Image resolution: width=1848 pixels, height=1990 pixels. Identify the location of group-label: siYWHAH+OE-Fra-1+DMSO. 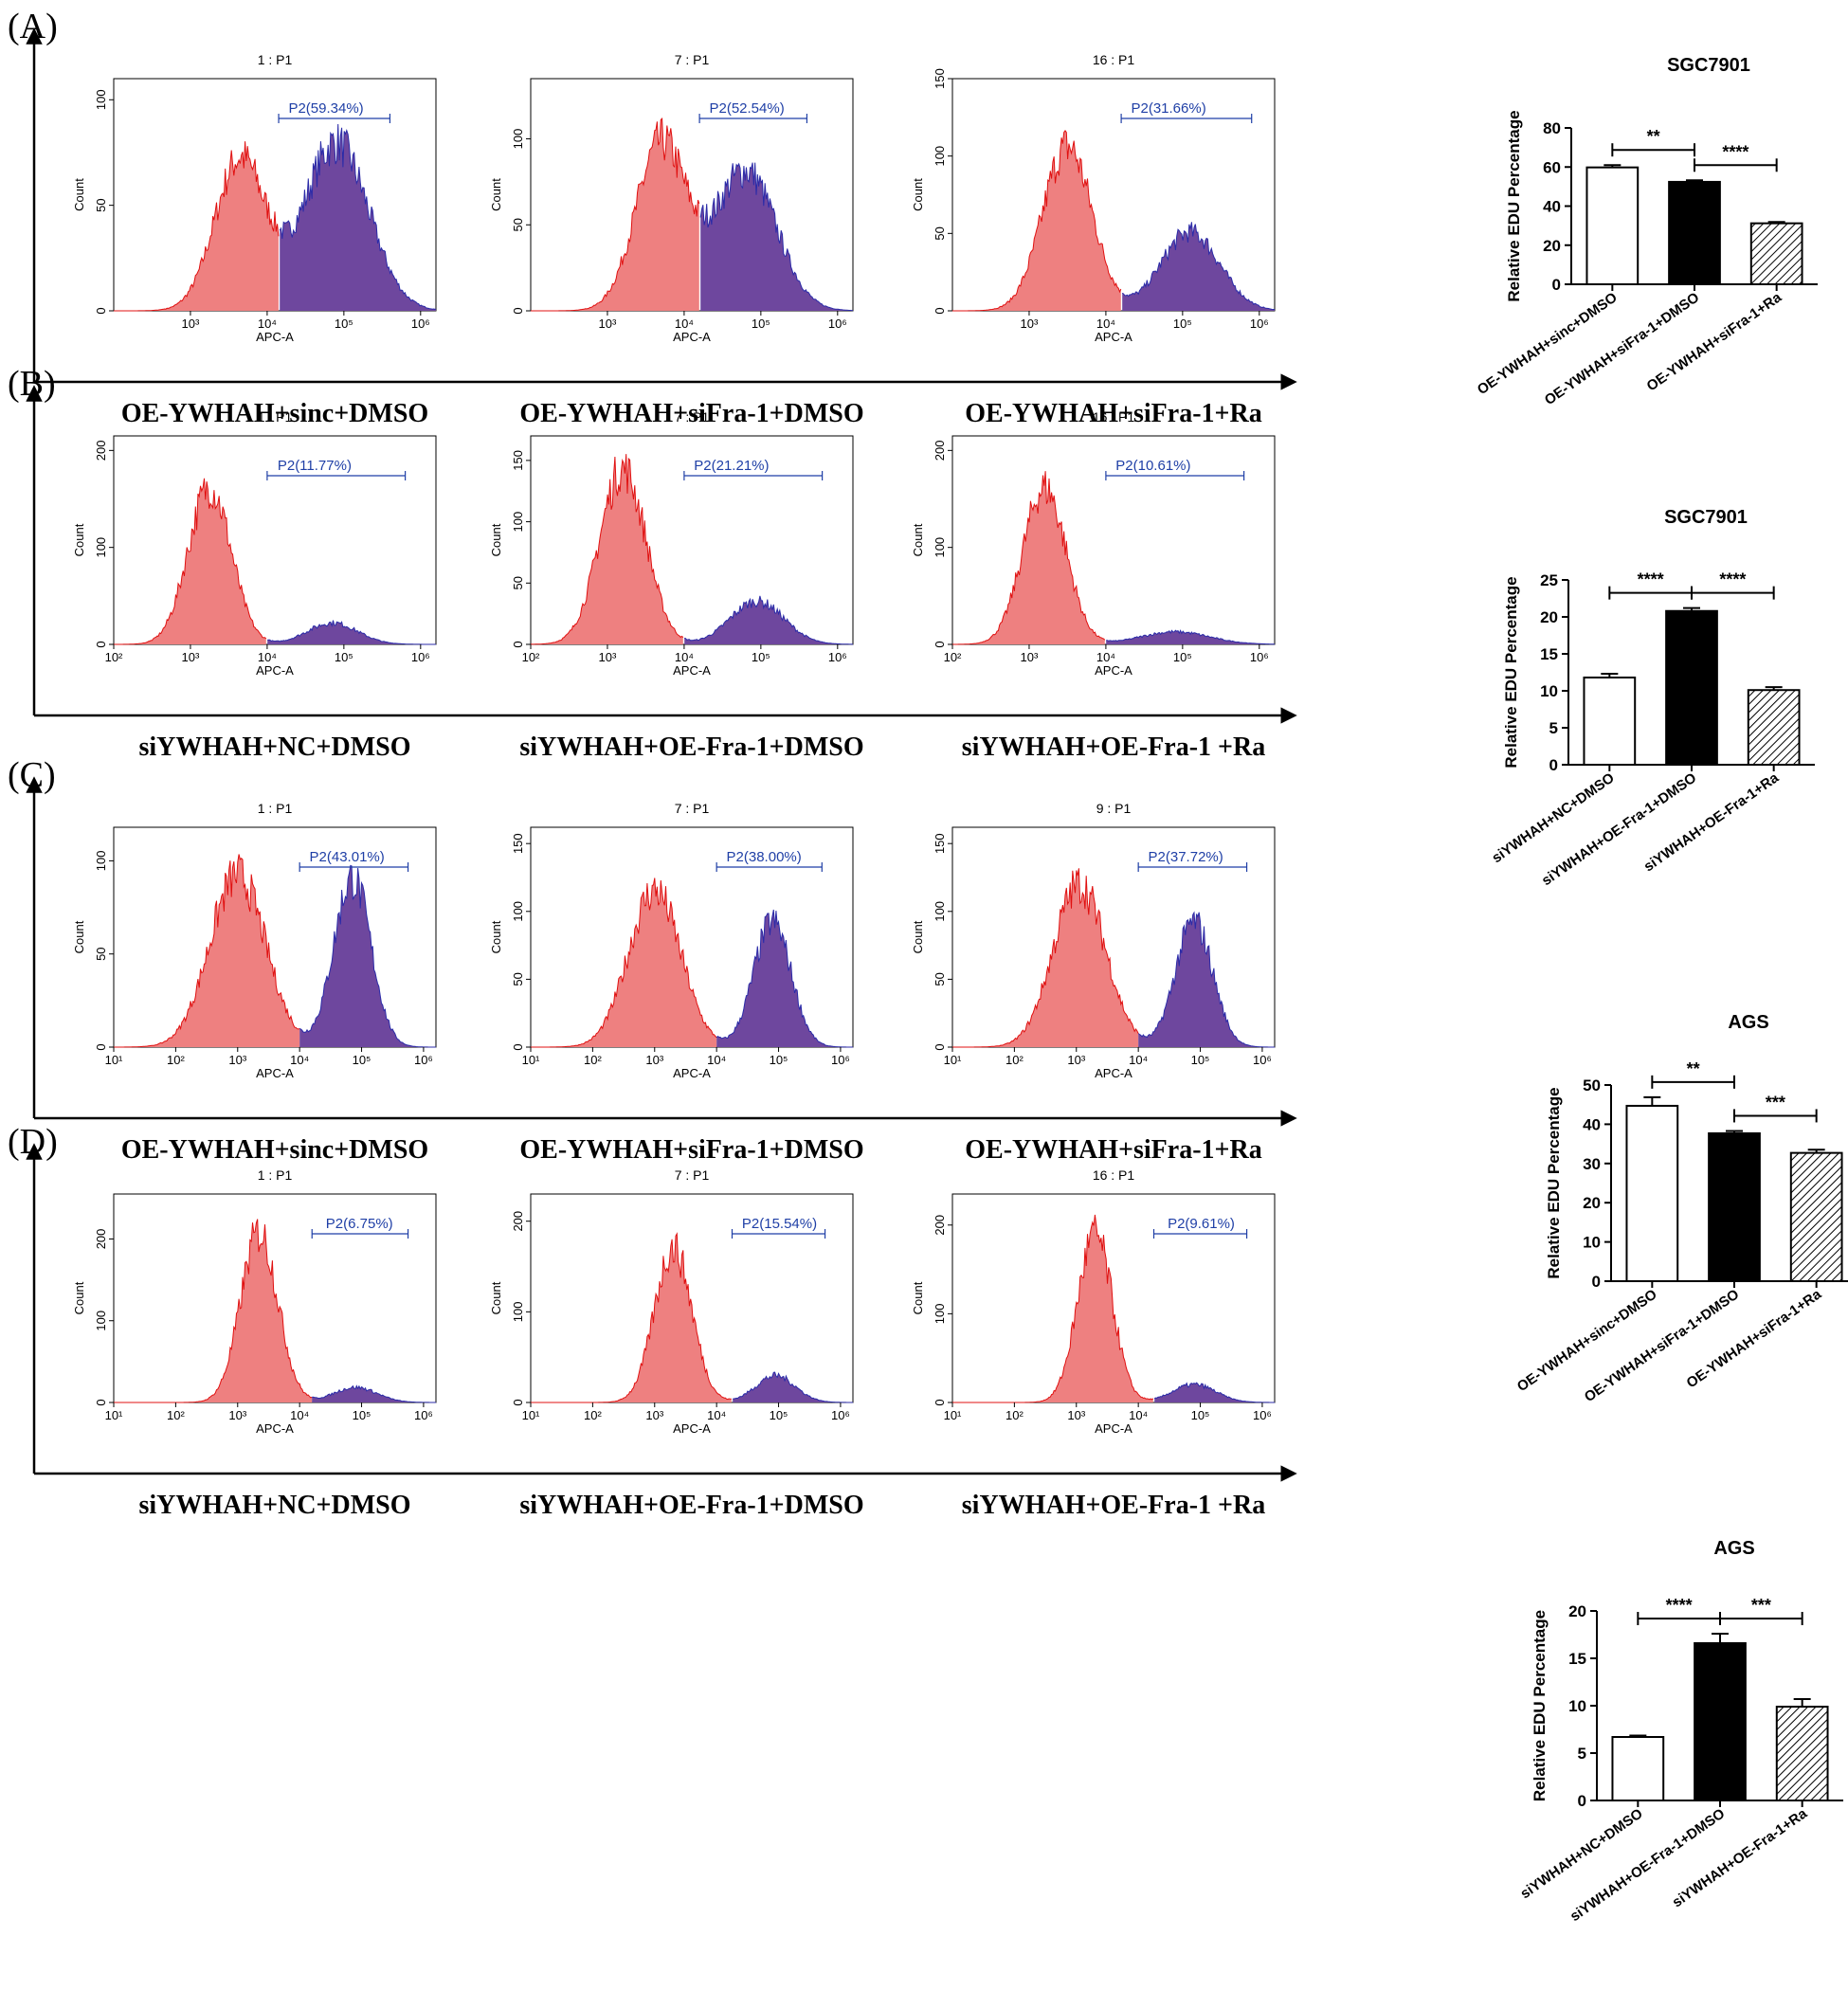
(691, 1505).